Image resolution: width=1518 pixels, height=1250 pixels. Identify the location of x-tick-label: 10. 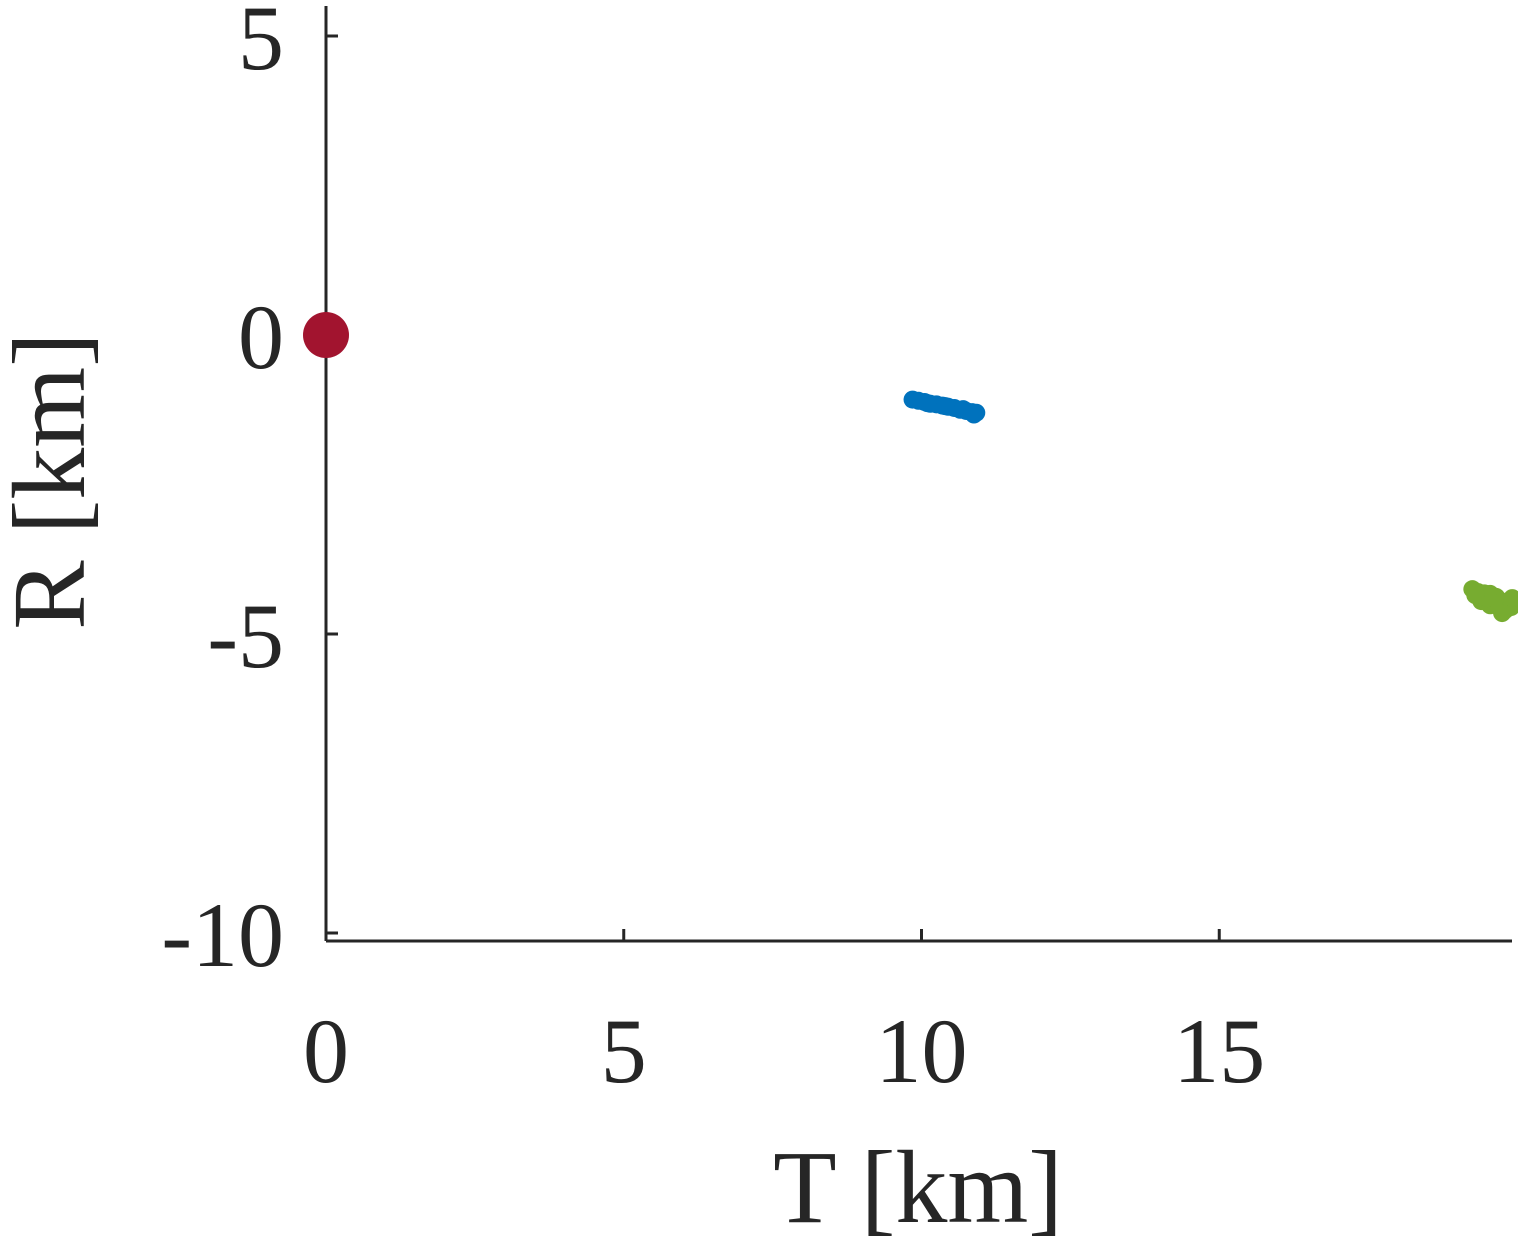
(922, 1051).